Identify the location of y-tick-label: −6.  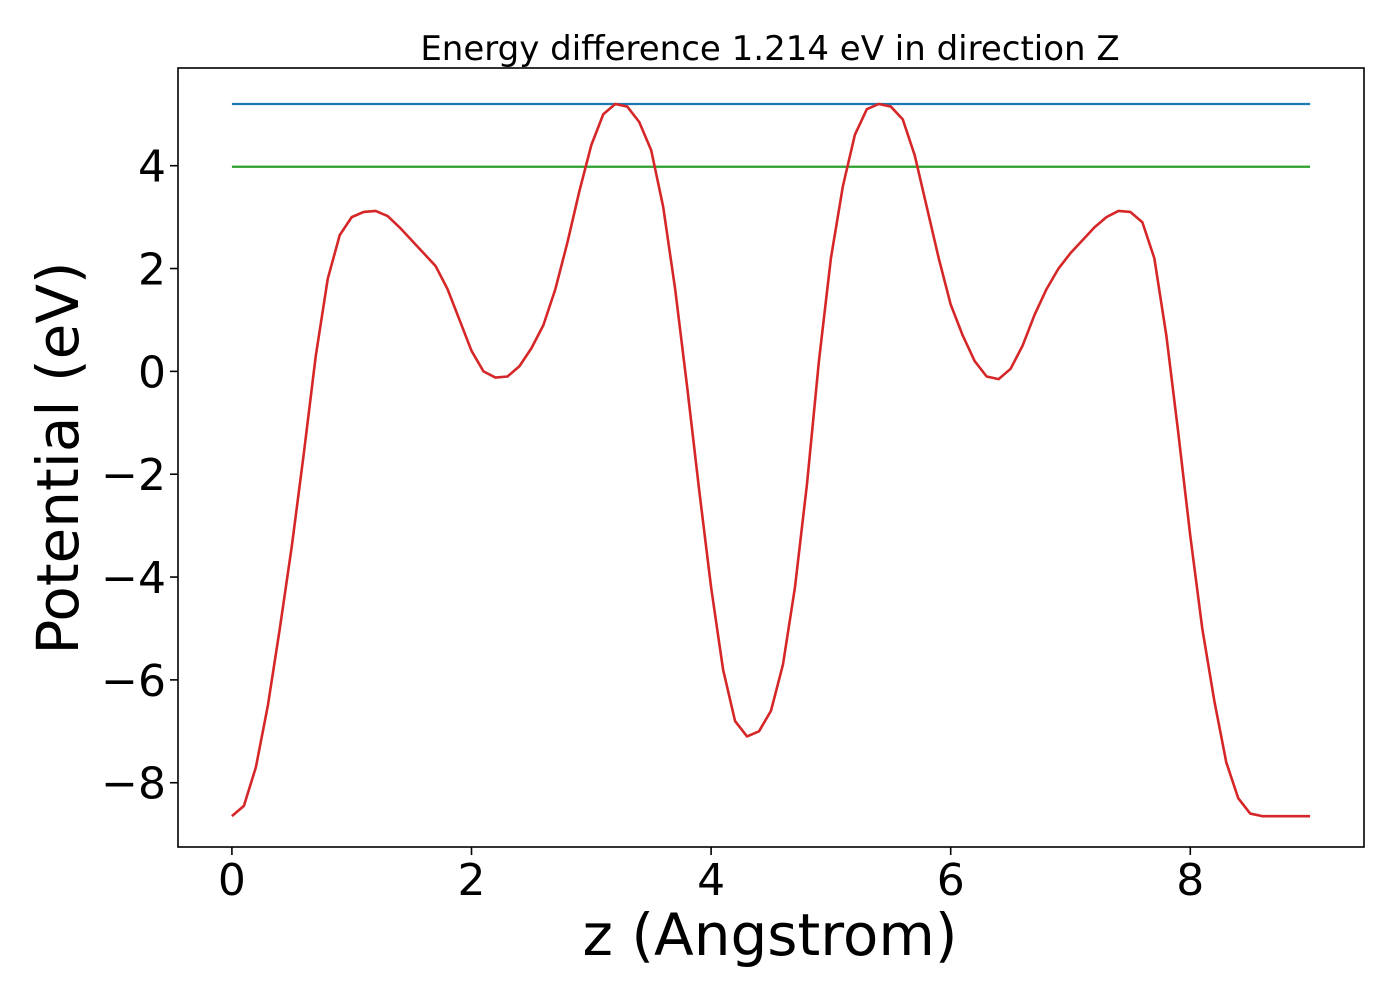
(133, 681).